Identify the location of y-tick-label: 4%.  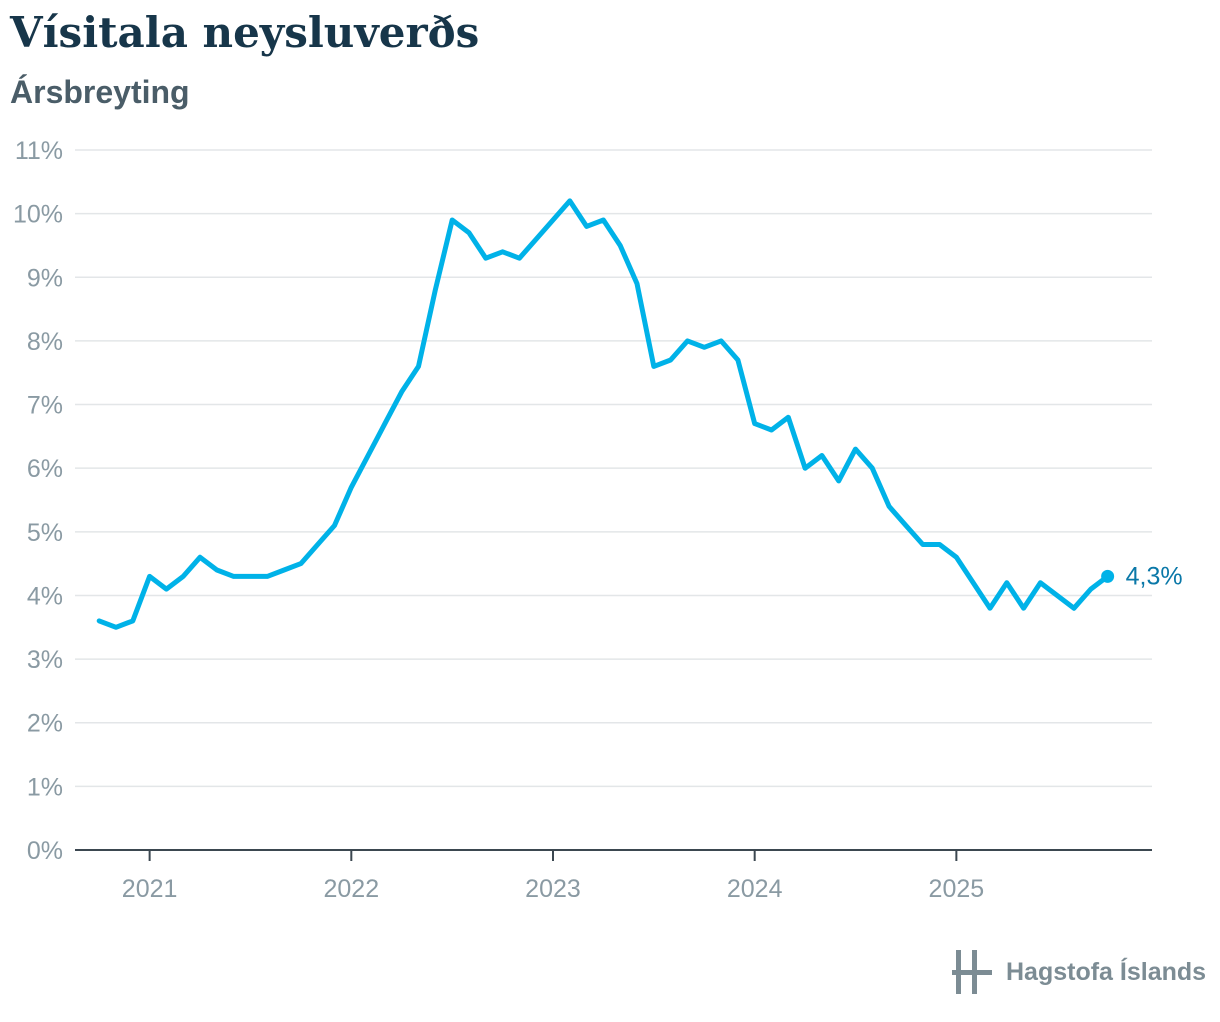
(45, 596).